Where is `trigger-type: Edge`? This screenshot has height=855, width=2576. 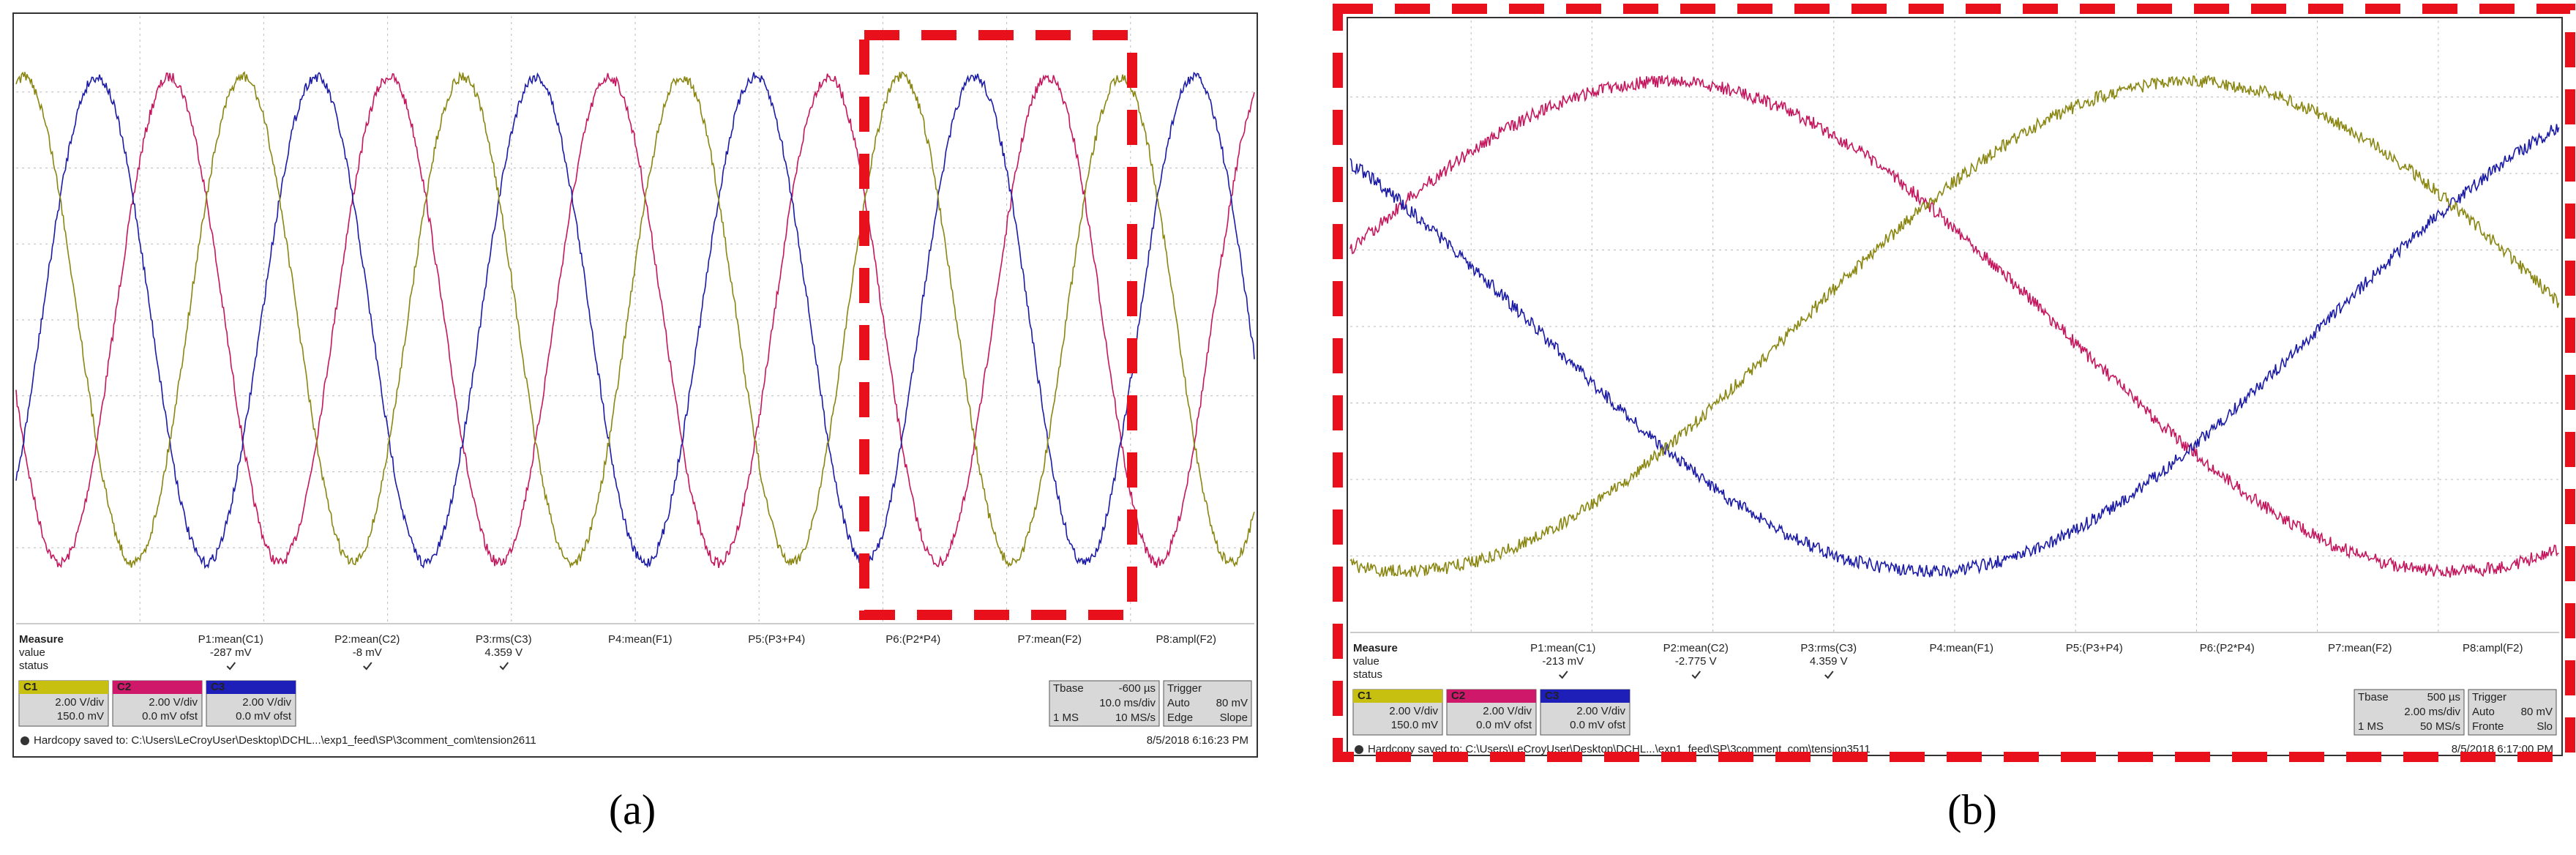
trigger-type: Edge is located at coordinates (1180, 718).